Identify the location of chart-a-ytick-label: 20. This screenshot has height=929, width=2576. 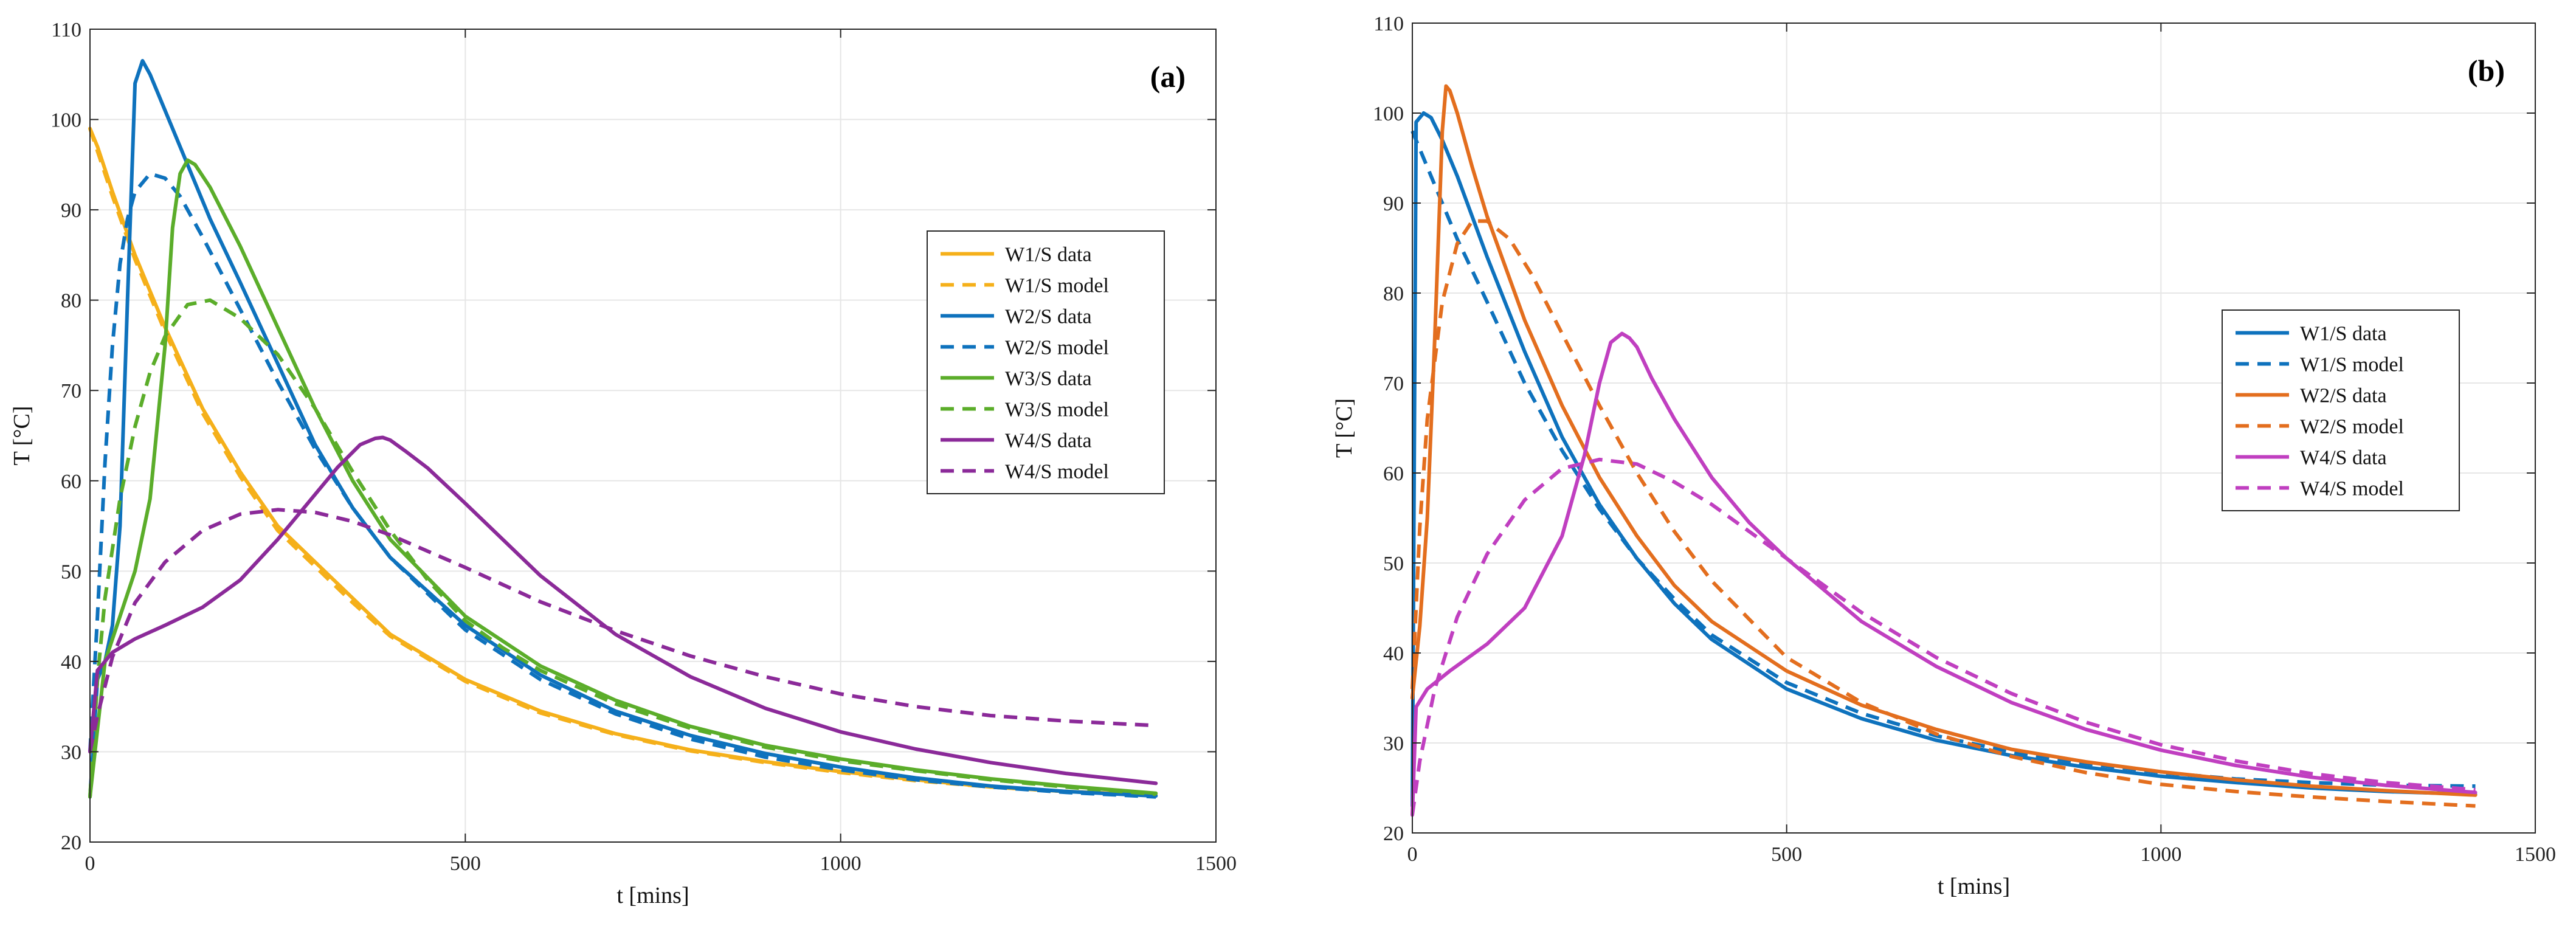
(71, 843).